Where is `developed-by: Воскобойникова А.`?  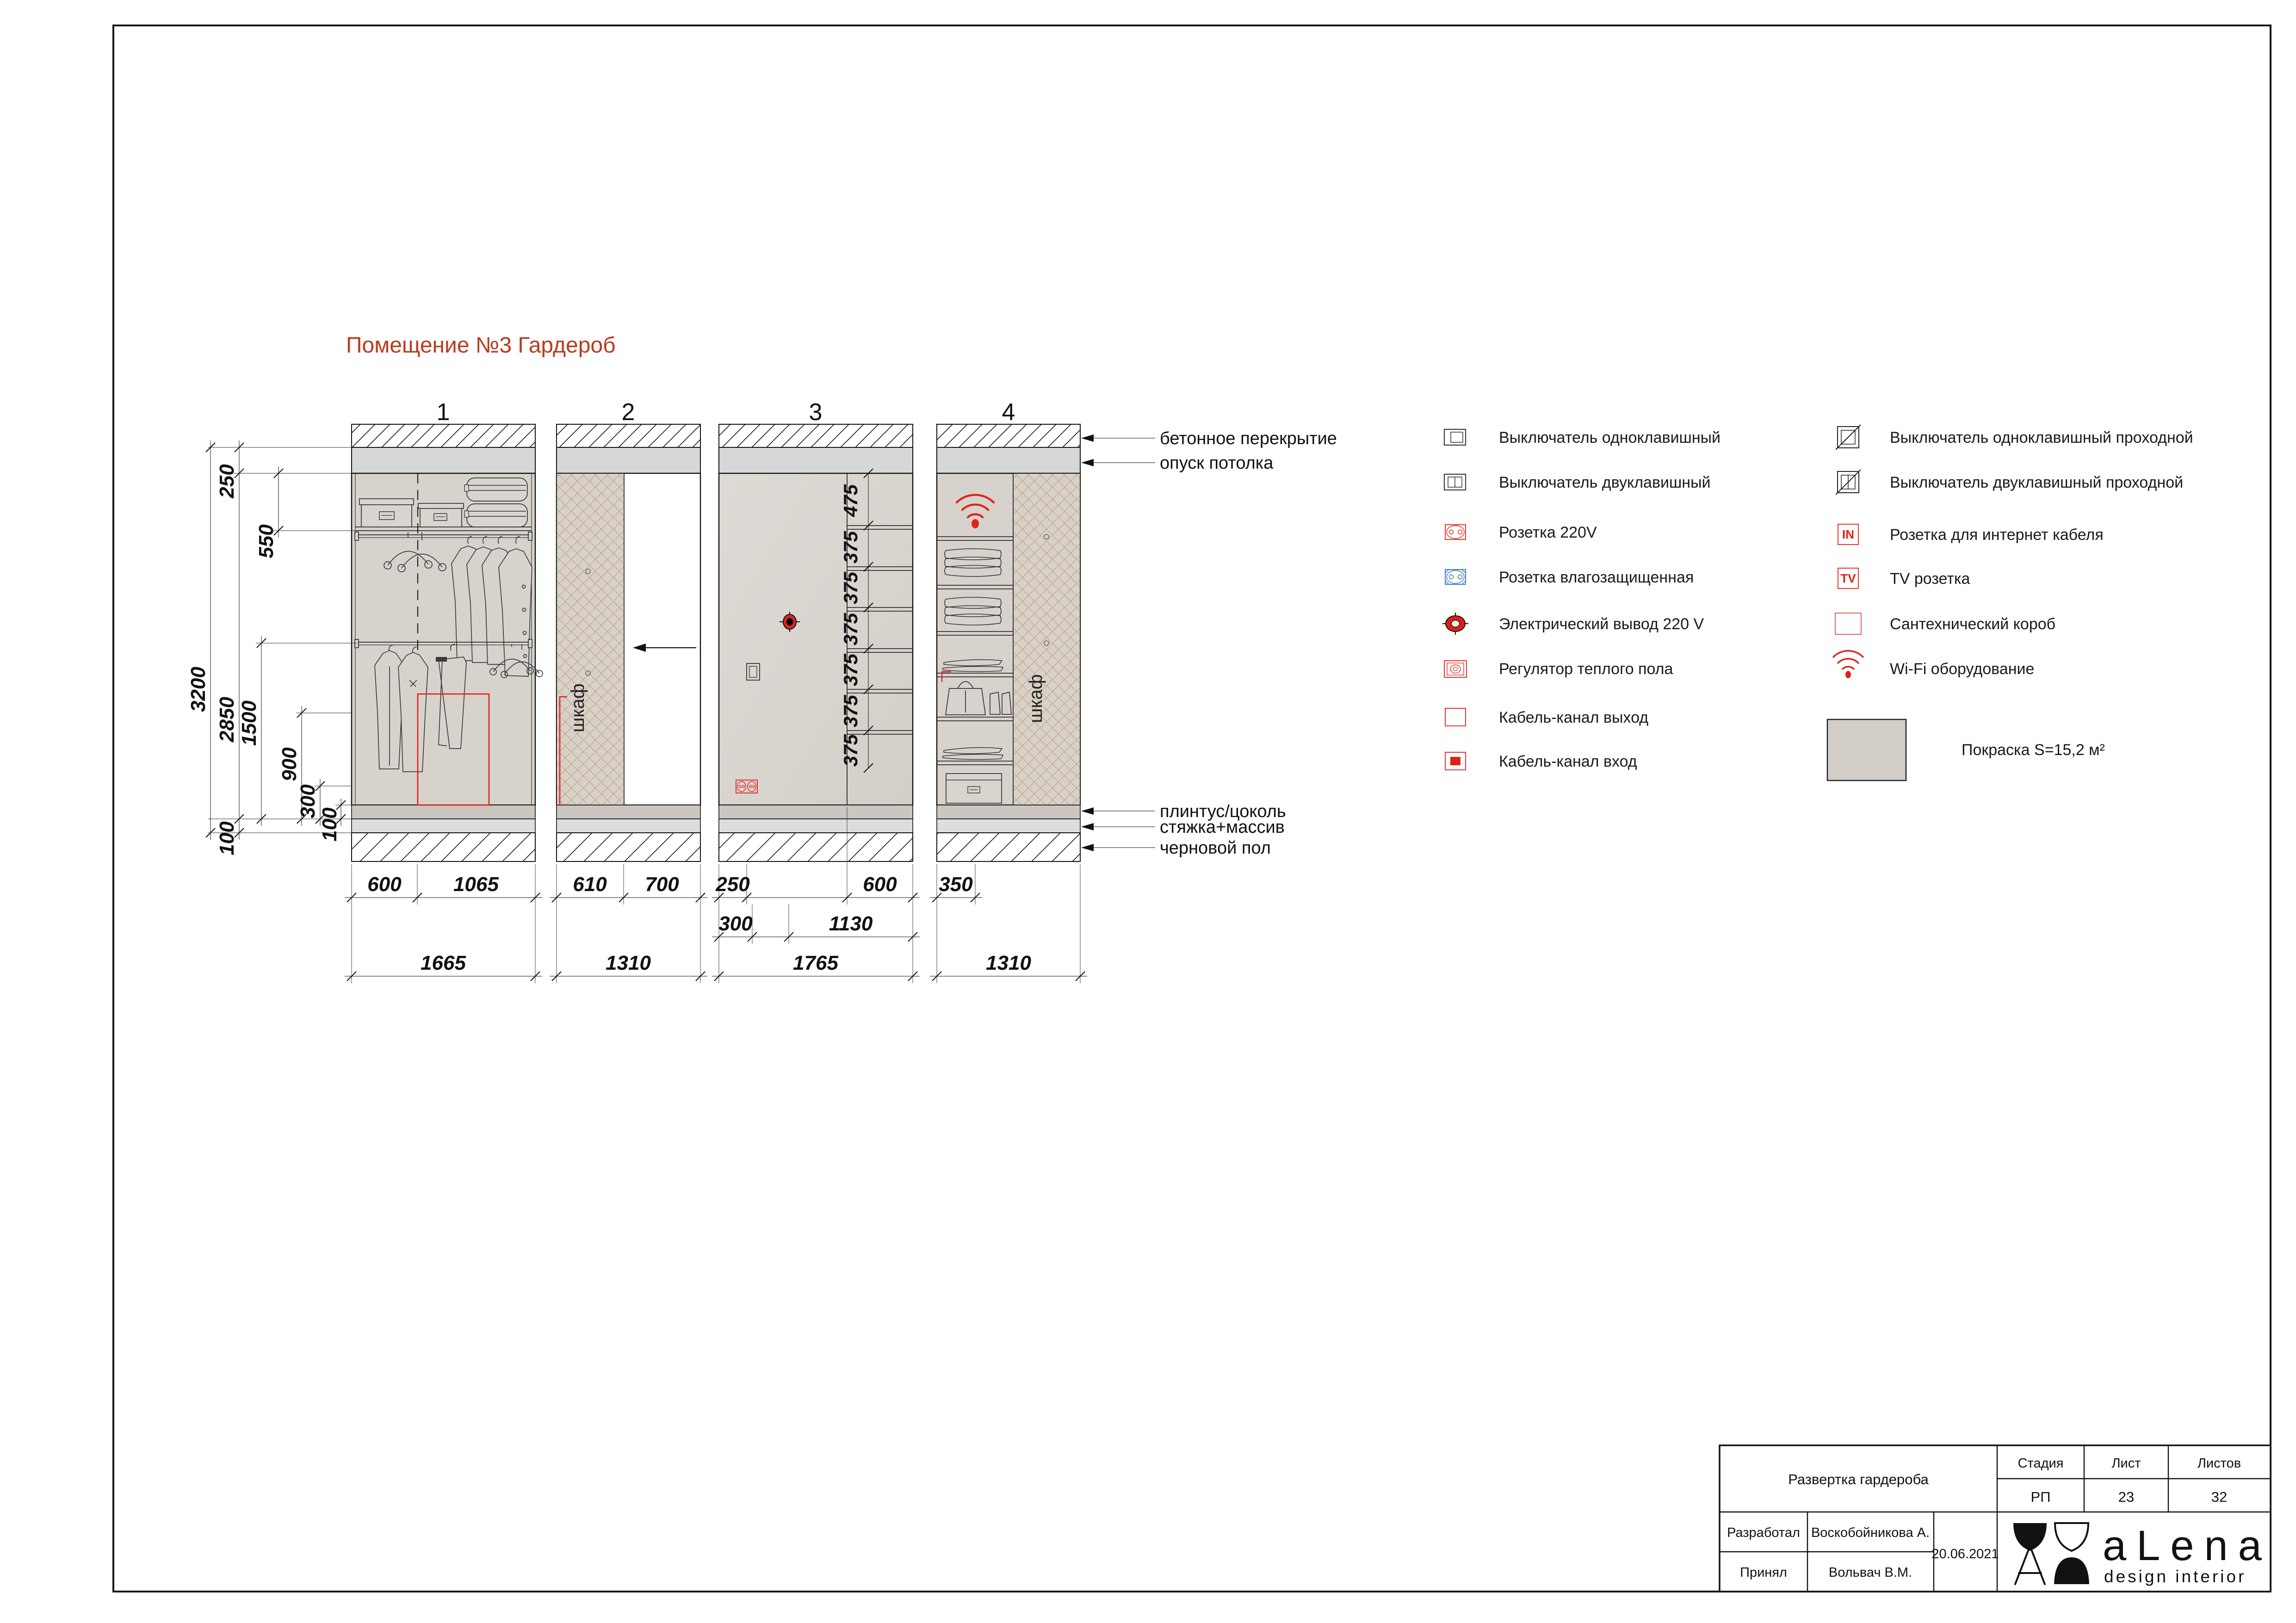 developed-by: Воскобойникова А. is located at coordinates (1870, 1532).